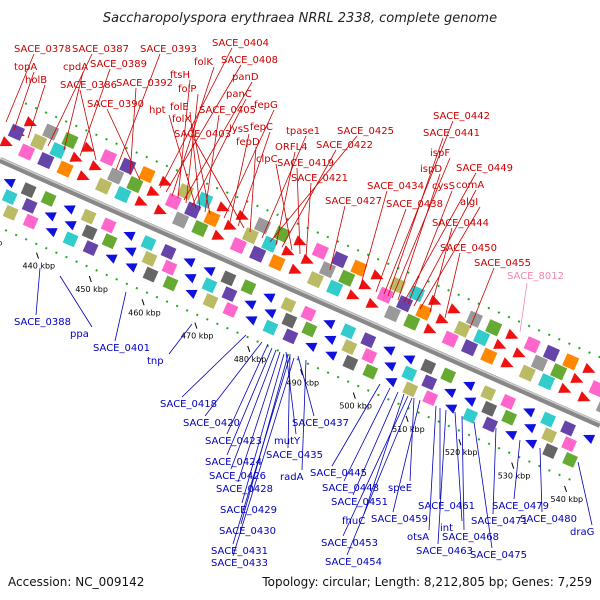 This screenshot has height=600, width=600. Describe the element at coordinates (155, 361) in the screenshot. I see `gene-label-reverse: tnp` at that location.